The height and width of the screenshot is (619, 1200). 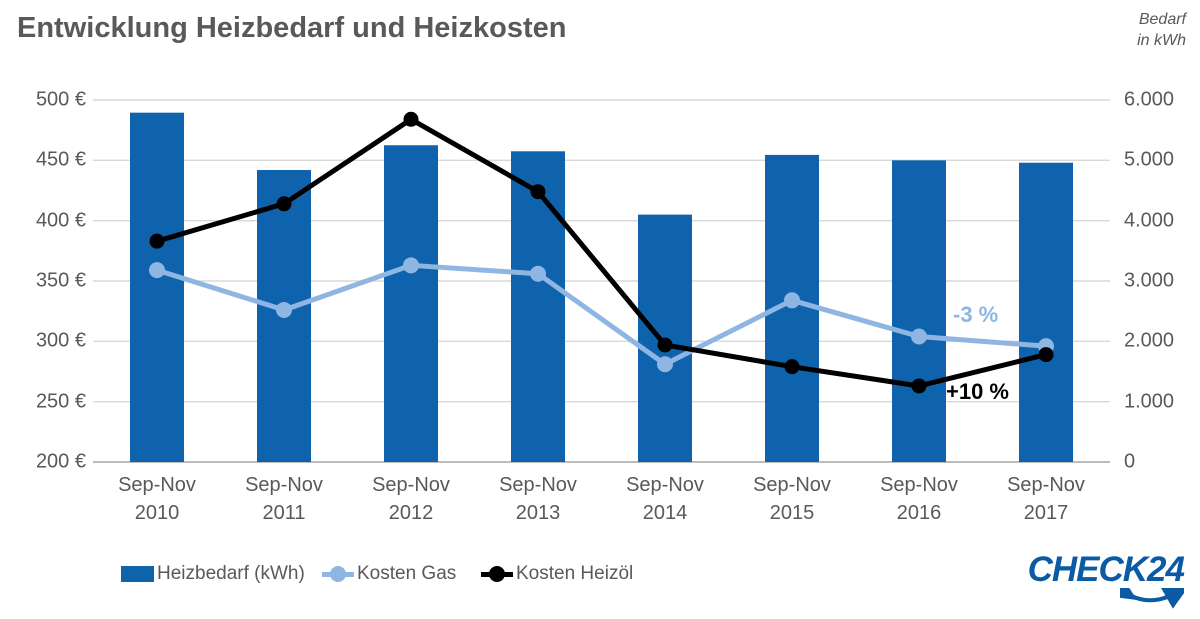 What do you see at coordinates (919, 311) in the screenshot?
I see `heizbedarf-bar-2016` at bounding box center [919, 311].